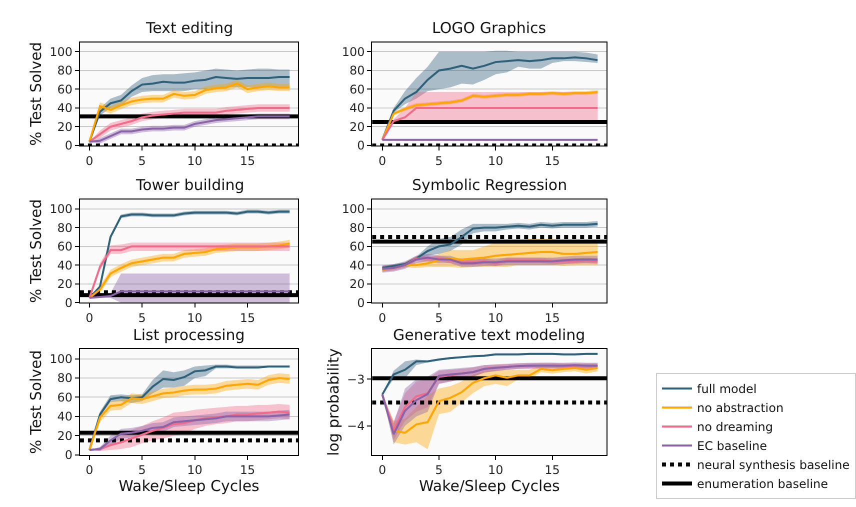 The width and height of the screenshot is (856, 507). Describe the element at coordinates (740, 408) in the screenshot. I see `legend-label: no abstraction` at that location.